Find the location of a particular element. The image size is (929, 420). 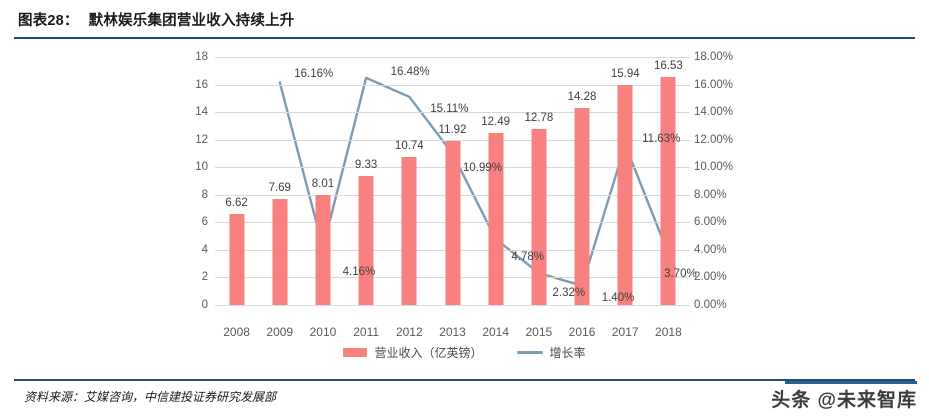

y-axis-right-tick: 18.00% is located at coordinates (714, 57).